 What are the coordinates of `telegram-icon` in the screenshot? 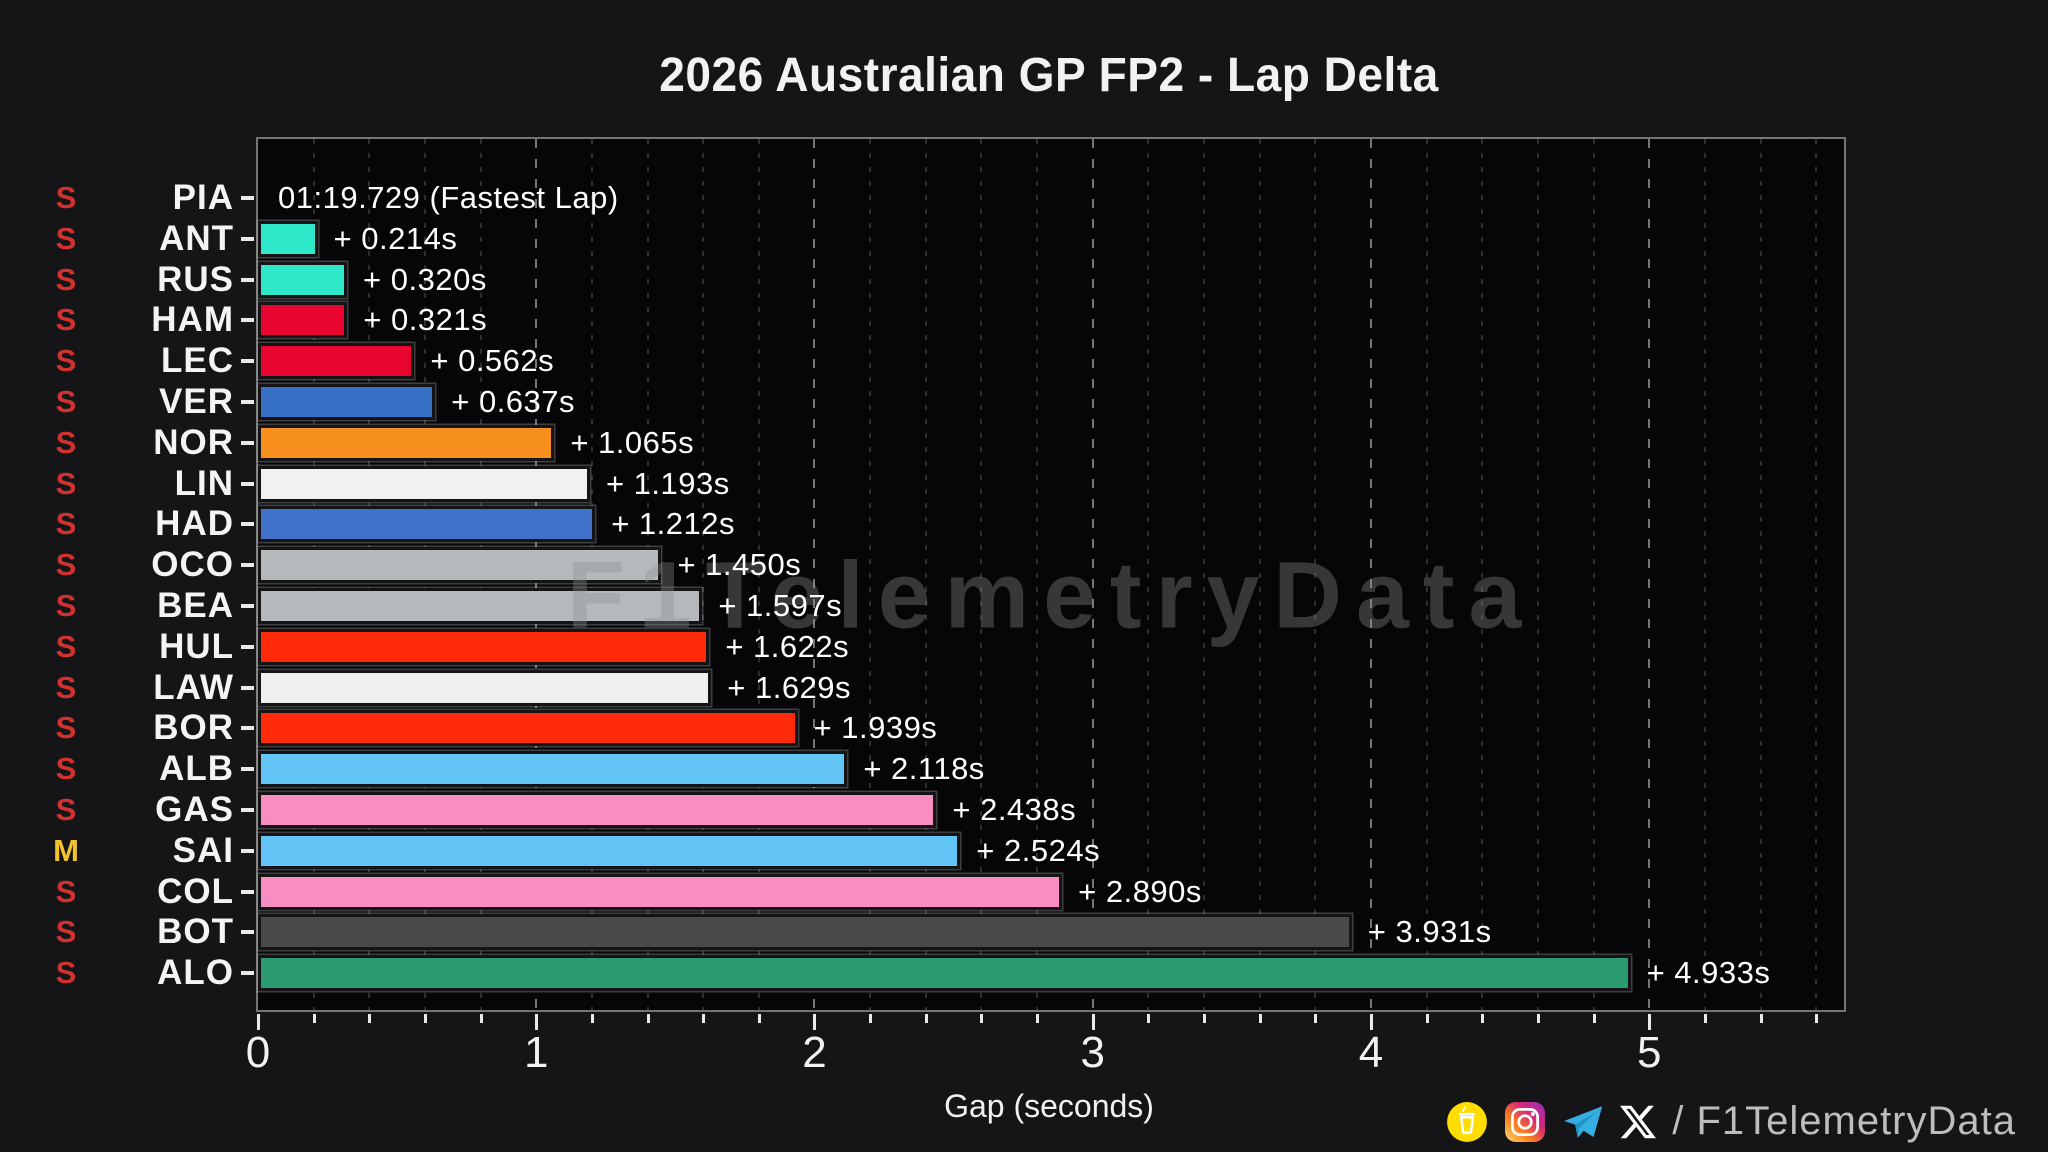 It's located at (1583, 1122).